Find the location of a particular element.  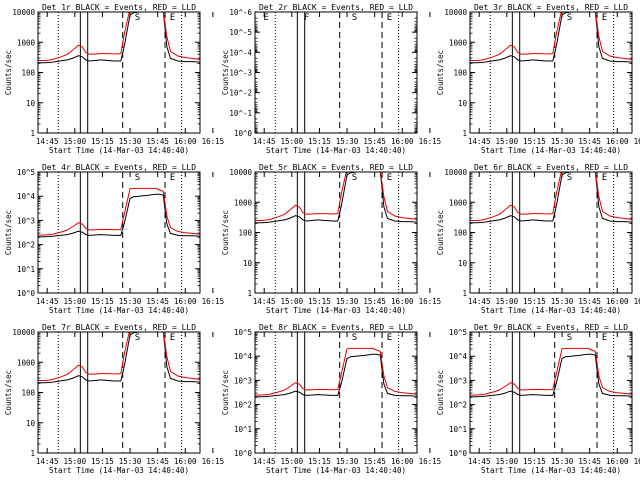

x-tick-label: 15:45 is located at coordinates (374, 141).